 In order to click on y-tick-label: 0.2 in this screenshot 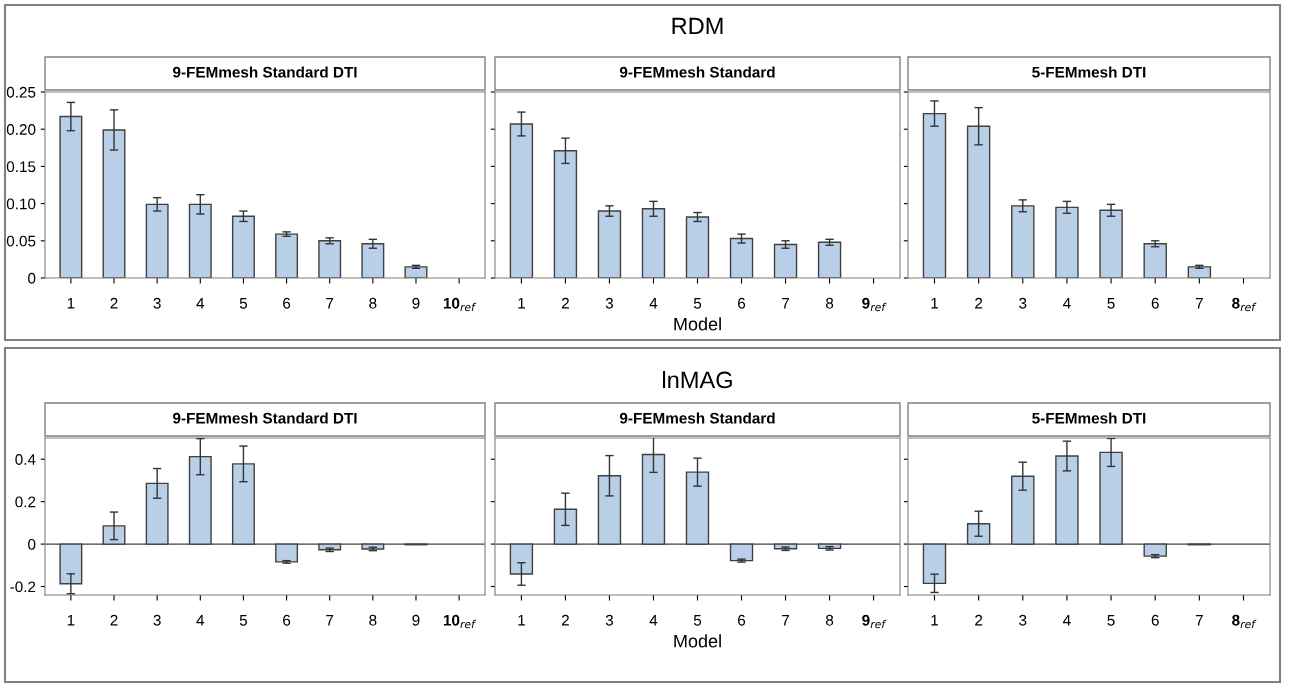, I will do `click(25, 502)`.